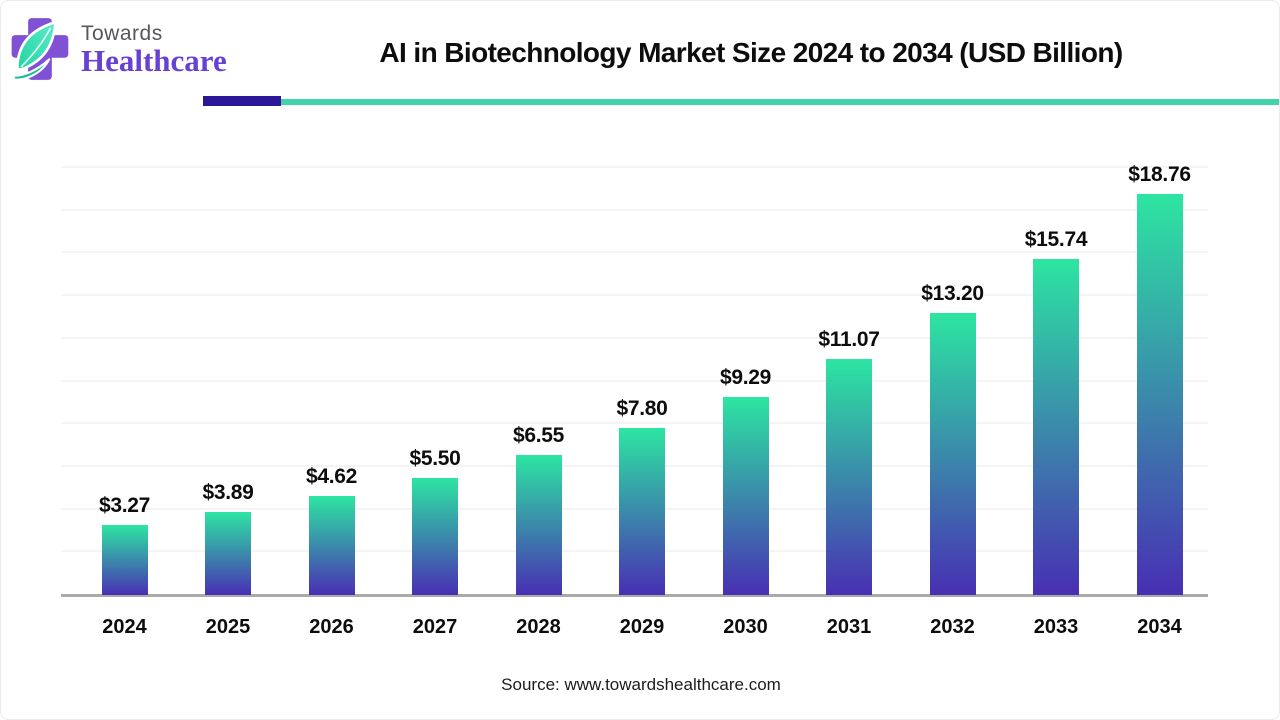  What do you see at coordinates (124, 506) in the screenshot?
I see `bar-value-2024: $3.27` at bounding box center [124, 506].